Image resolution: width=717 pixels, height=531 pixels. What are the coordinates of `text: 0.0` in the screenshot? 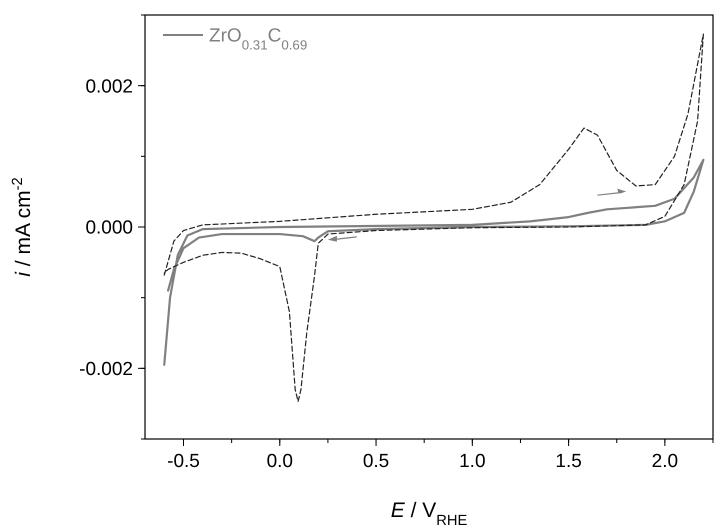 It's located at (279, 461).